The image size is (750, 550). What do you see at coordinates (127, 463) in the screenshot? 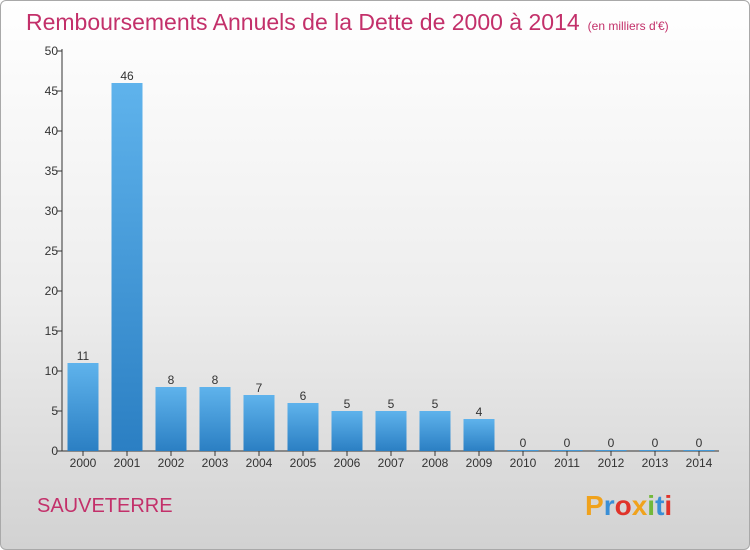
I see `x-tick-label: 2001` at bounding box center [127, 463].